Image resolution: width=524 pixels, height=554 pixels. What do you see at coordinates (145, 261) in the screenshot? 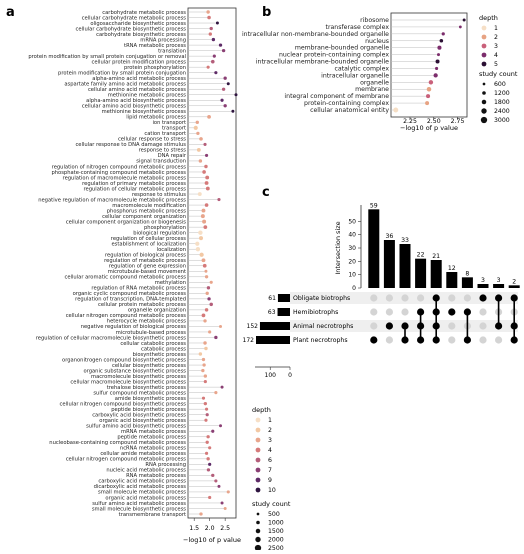
I see `panel-a-category-label: regulation of metabolic process` at bounding box center [145, 261].